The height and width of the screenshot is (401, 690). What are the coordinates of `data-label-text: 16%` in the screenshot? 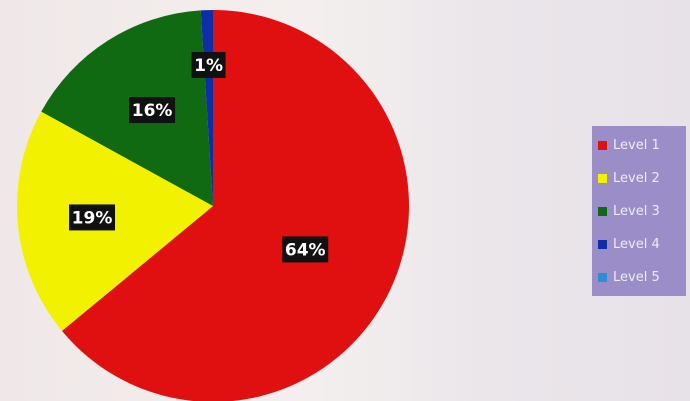 It's located at (152, 111).